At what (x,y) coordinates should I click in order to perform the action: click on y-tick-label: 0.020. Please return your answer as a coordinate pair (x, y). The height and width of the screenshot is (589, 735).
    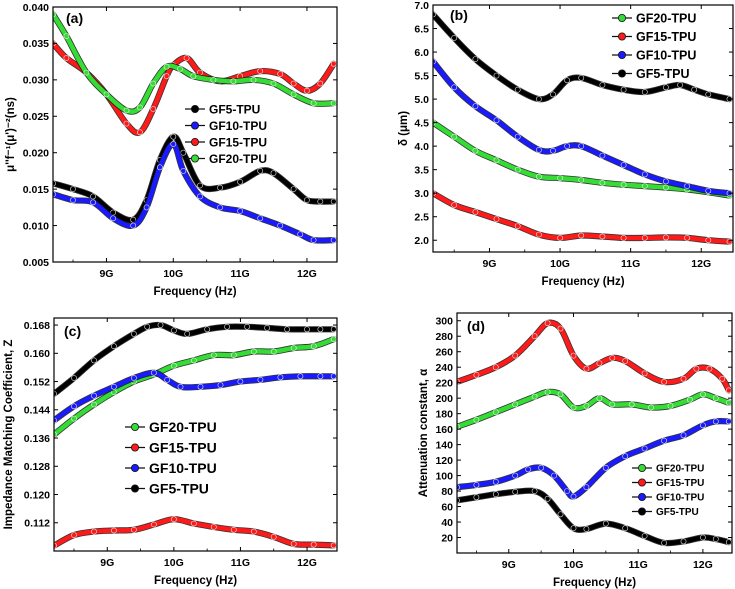
    Looking at the image, I should click on (36, 154).